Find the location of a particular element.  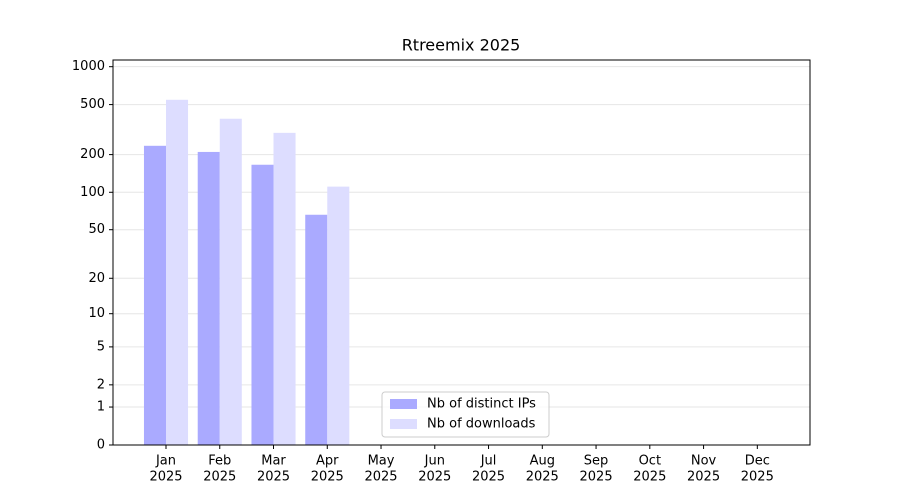

x-tick-label: Jul is located at coordinates (488, 461).